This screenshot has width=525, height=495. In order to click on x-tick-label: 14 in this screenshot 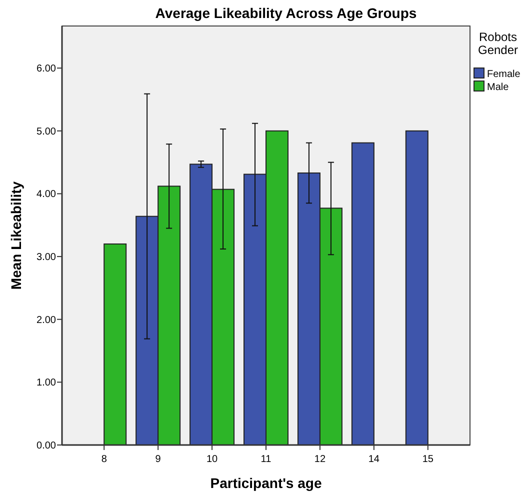, I will do `click(374, 459)`.